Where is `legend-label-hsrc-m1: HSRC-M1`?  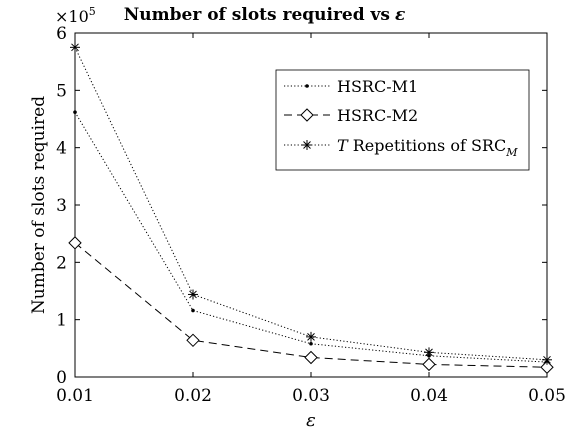 legend-label-hsrc-m1: HSRC-M1 is located at coordinates (377, 86).